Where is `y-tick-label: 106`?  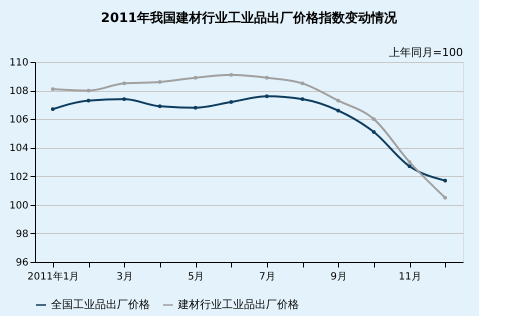 y-tick-label: 106 is located at coordinates (18, 120).